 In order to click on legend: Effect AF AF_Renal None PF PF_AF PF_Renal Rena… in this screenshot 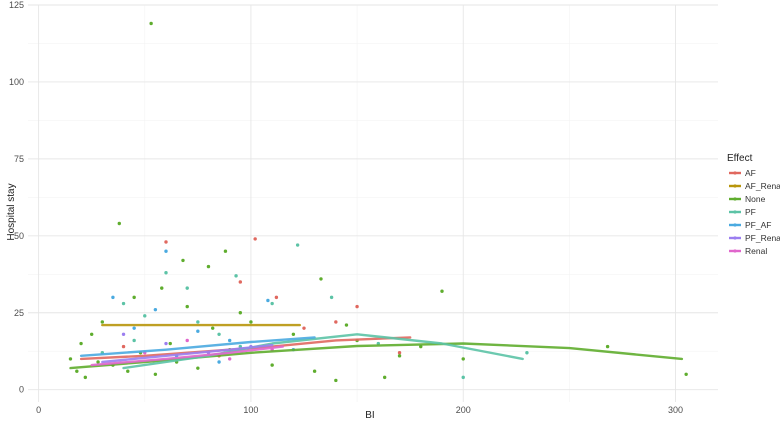, I will do `click(753, 204)`.